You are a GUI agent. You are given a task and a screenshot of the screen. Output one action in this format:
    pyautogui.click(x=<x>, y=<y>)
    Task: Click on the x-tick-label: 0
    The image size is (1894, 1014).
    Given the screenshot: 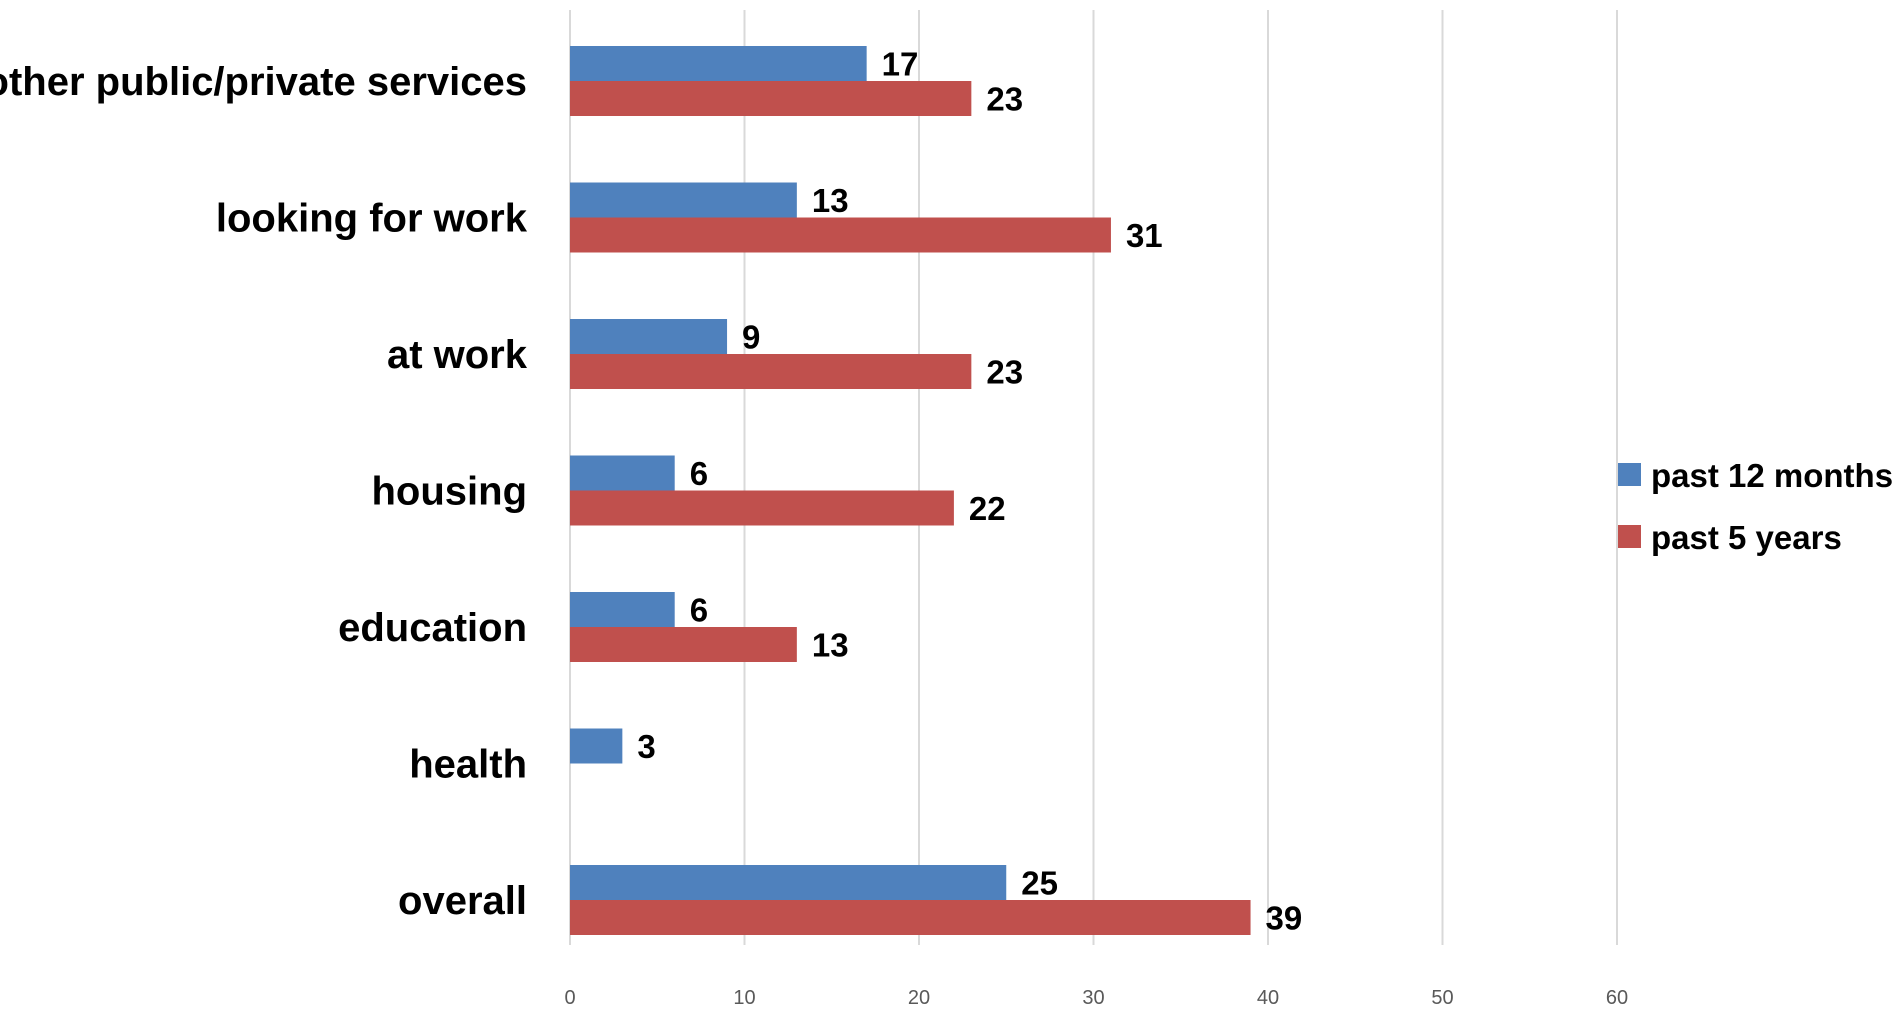 What is the action you would take?
    pyautogui.click(x=569, y=998)
    